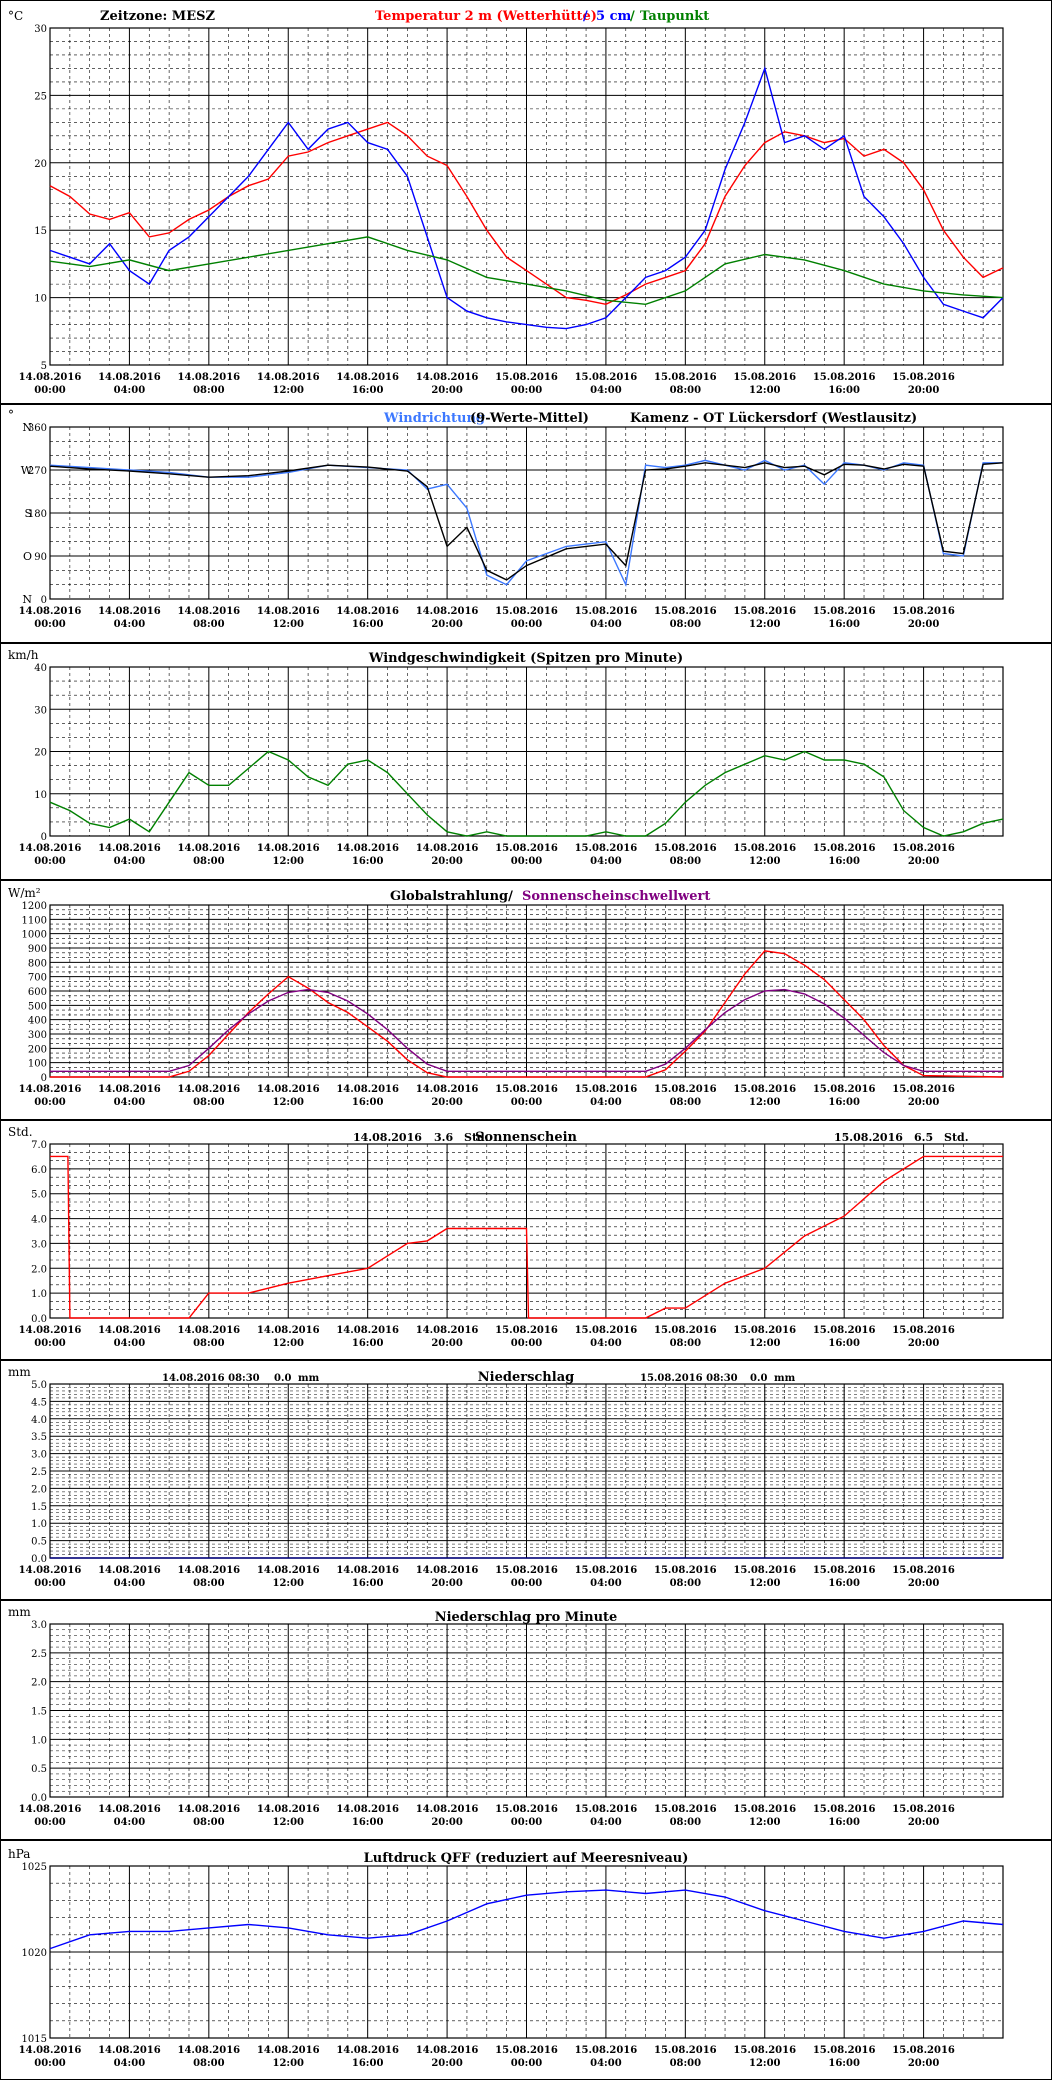 Image resolution: width=1052 pixels, height=2085 pixels. What do you see at coordinates (529, 418) in the screenshot?
I see `title-wind-mean: (9-Werte-Mittel)` at bounding box center [529, 418].